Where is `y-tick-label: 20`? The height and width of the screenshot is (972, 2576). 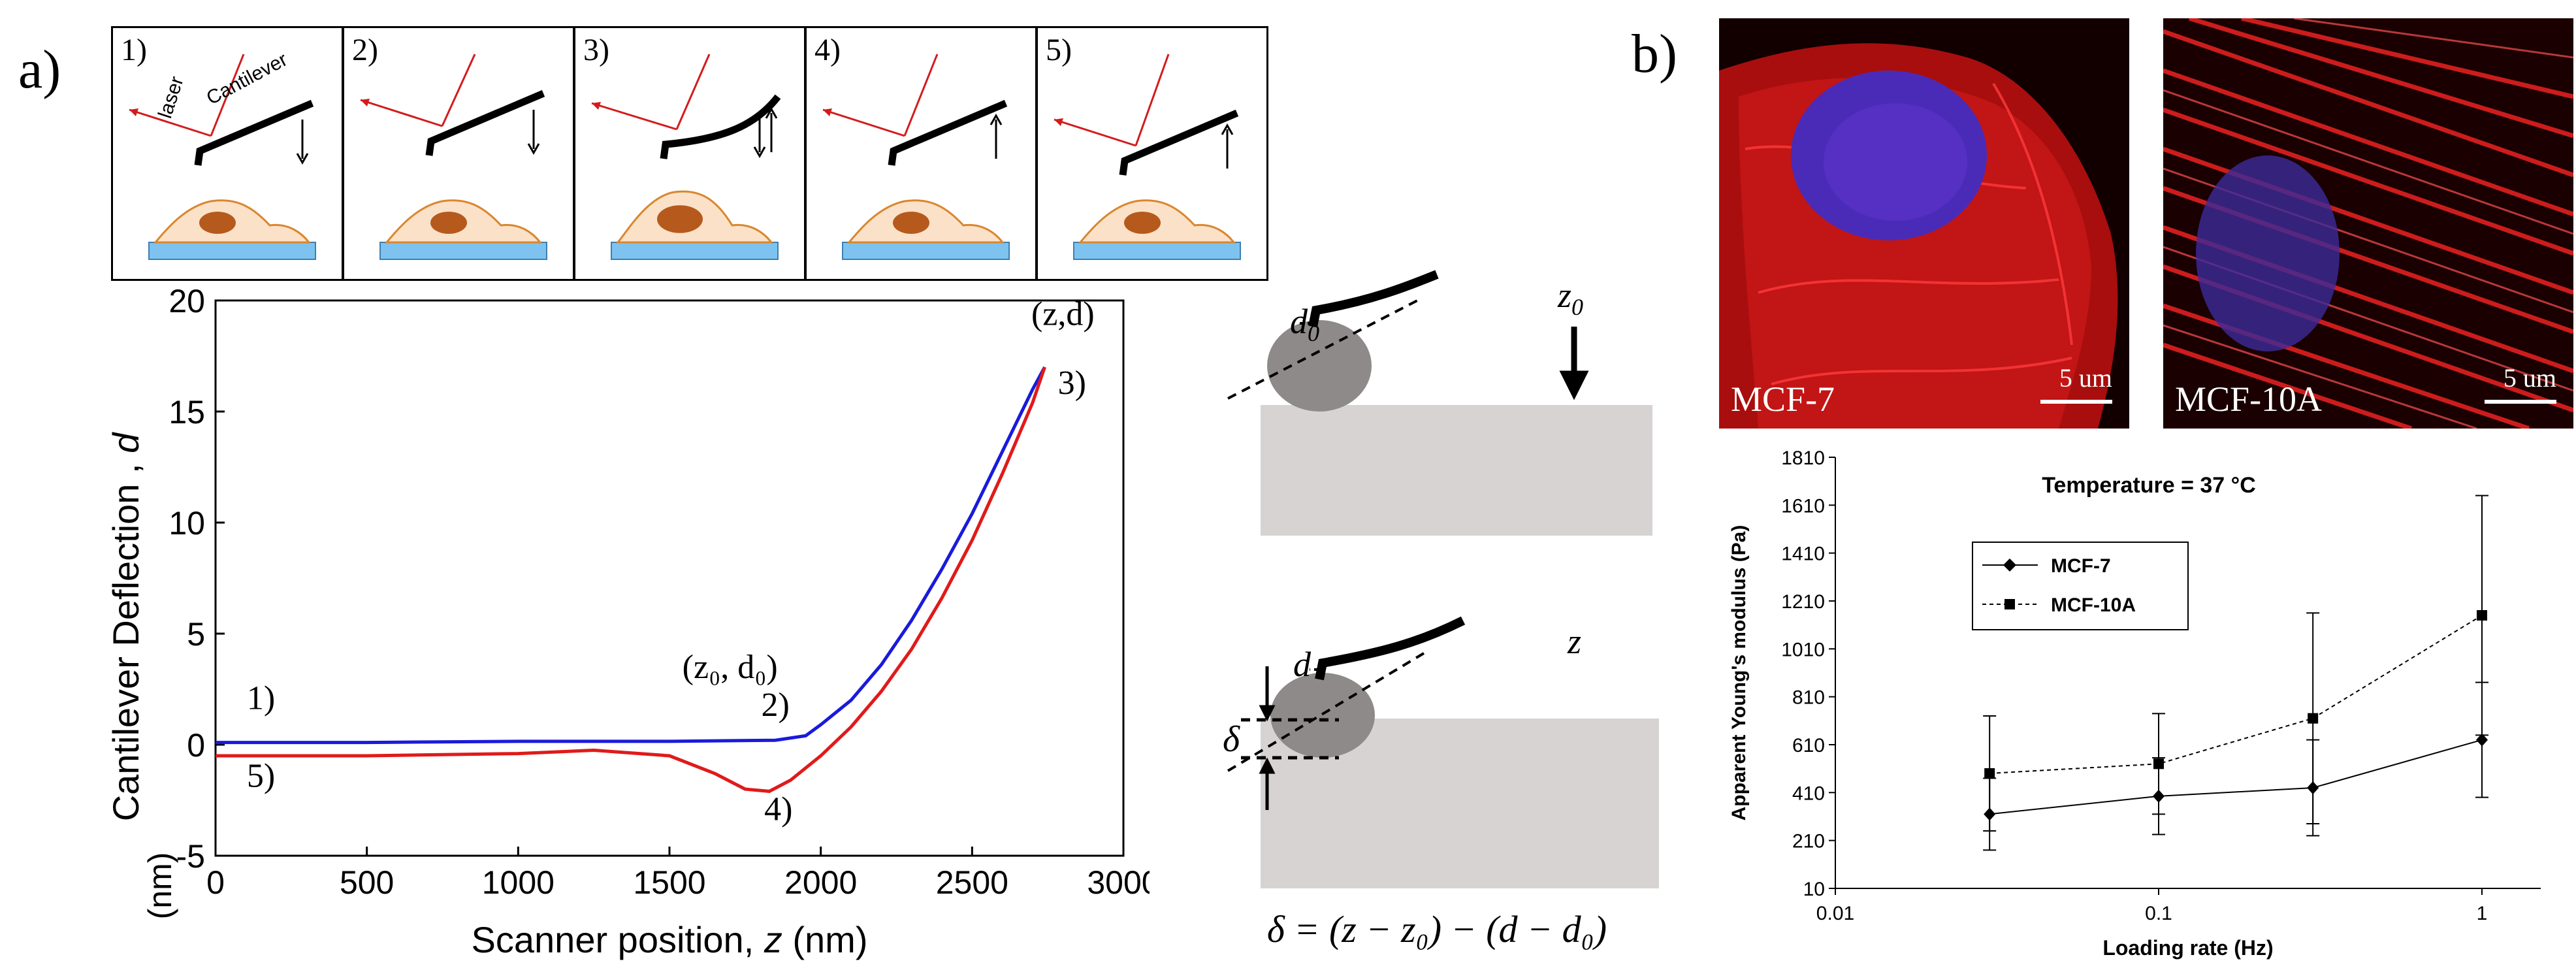
y-tick-label: 20 is located at coordinates (187, 303).